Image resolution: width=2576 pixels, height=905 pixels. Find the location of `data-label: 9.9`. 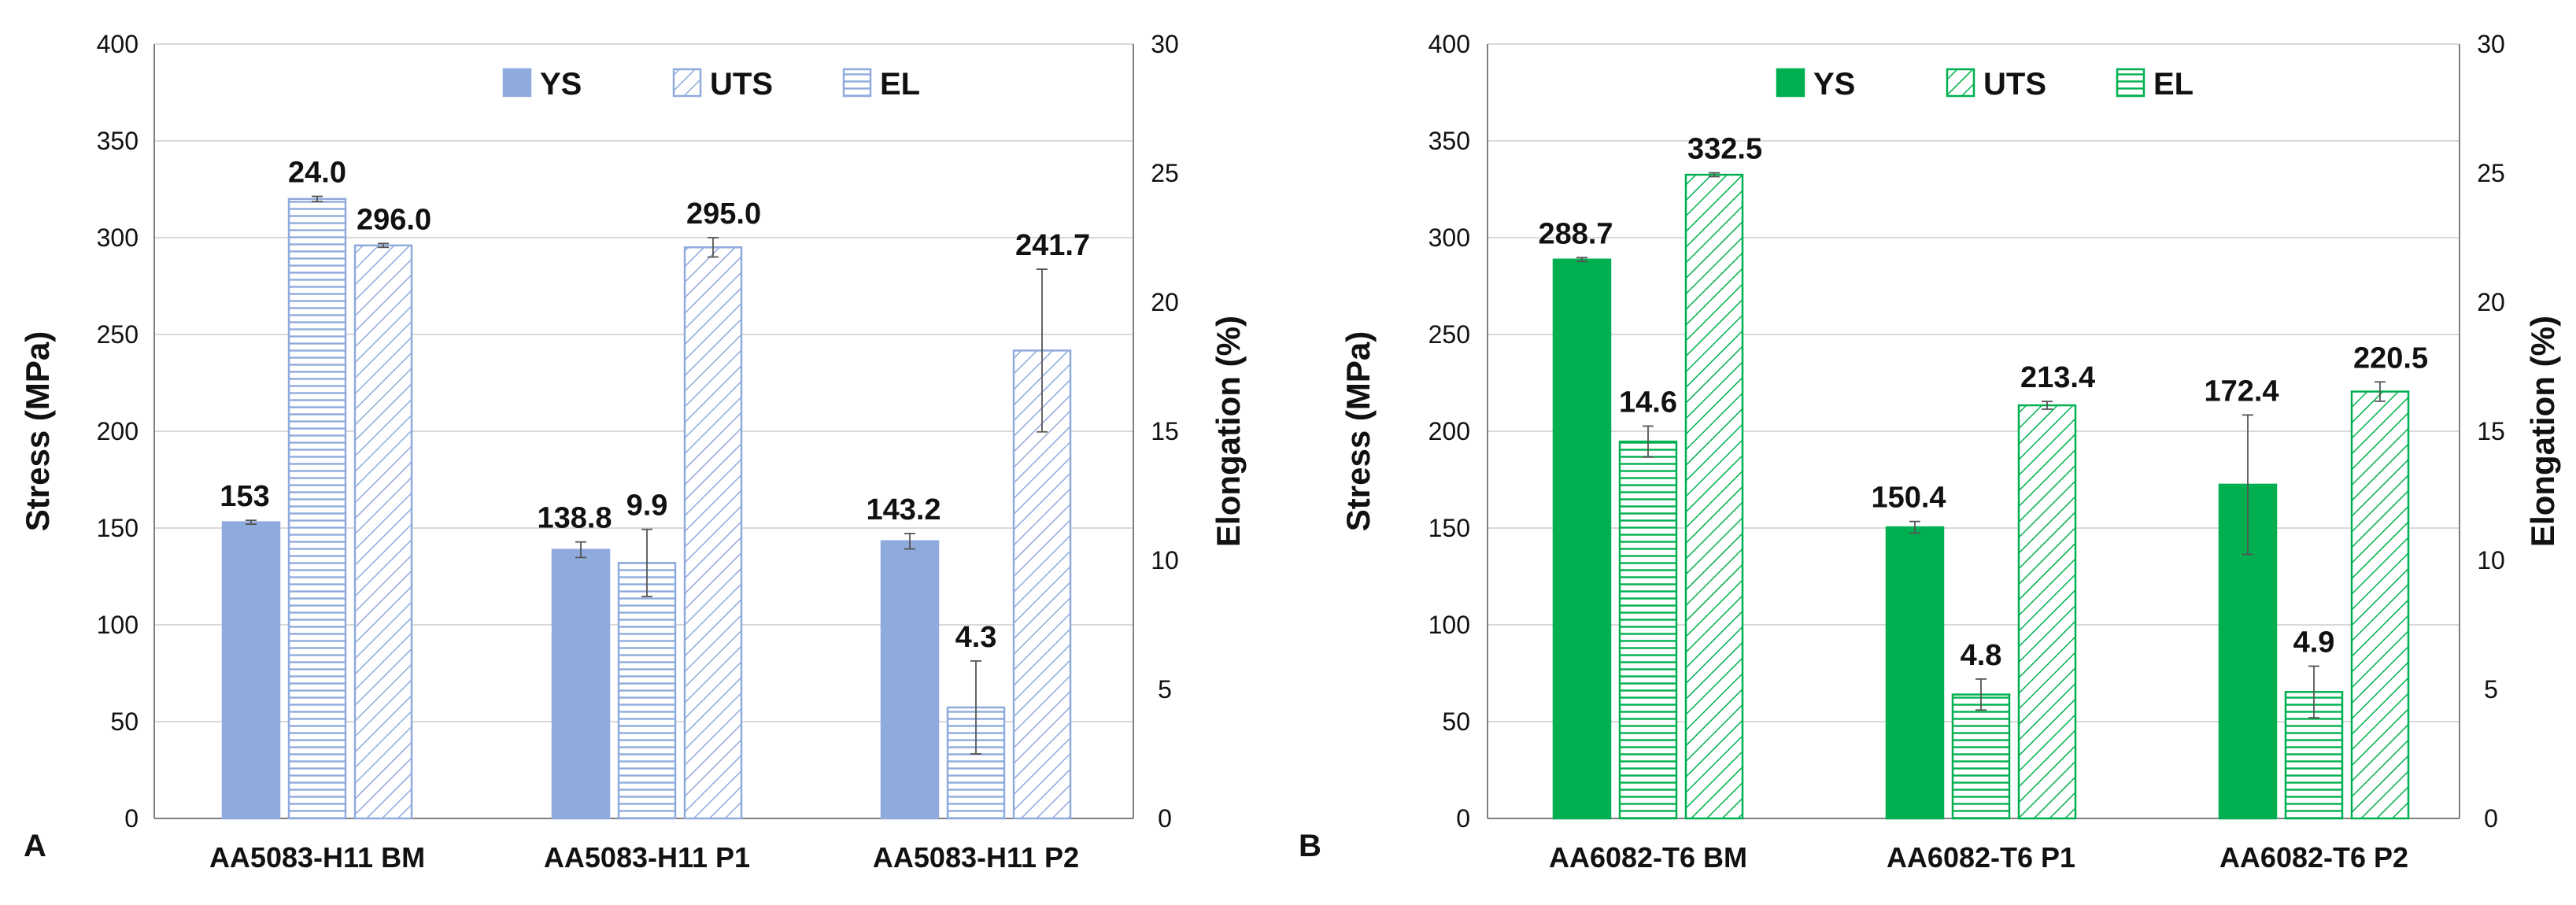

data-label: 9.9 is located at coordinates (647, 506).